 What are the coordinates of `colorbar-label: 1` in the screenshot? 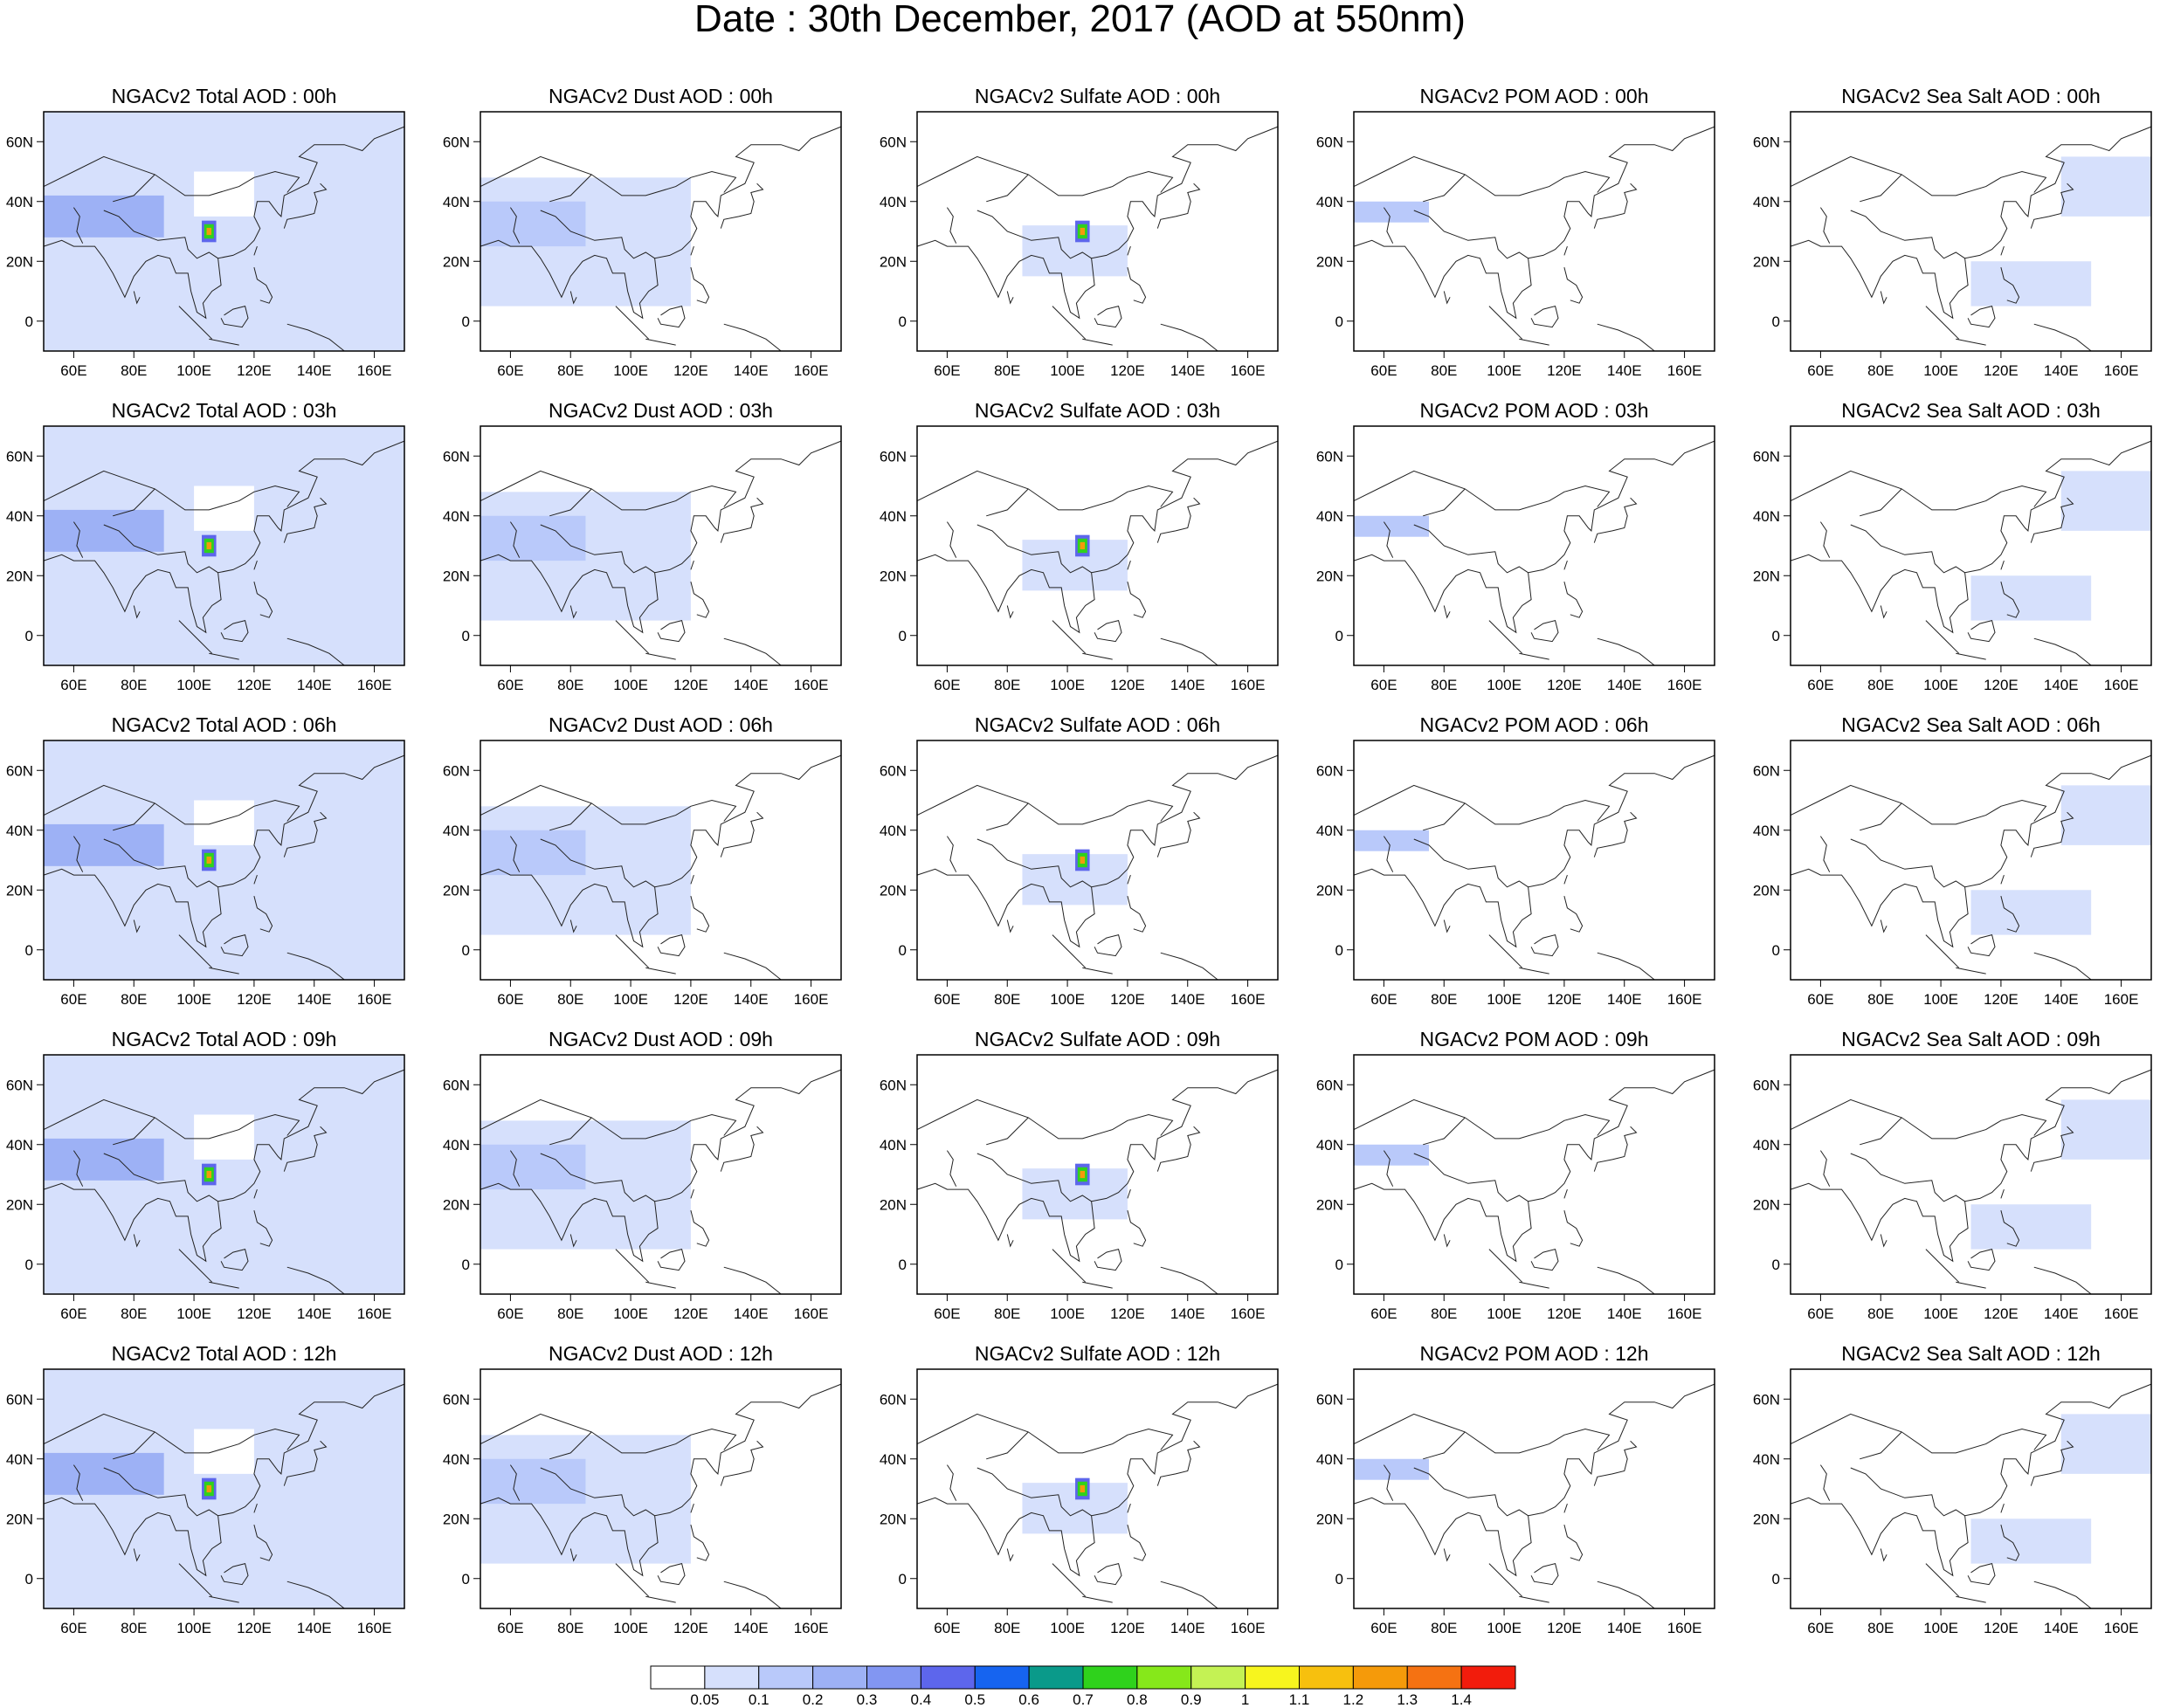 It's located at (1245, 1699).